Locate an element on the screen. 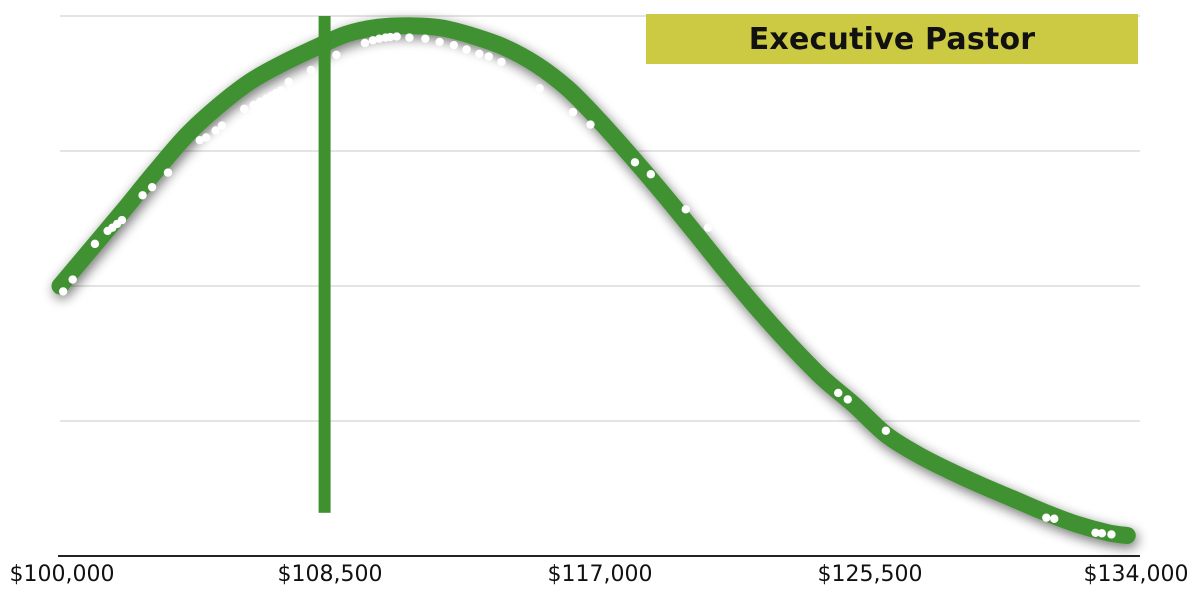  x-tick-label: $108,500 is located at coordinates (330, 574).